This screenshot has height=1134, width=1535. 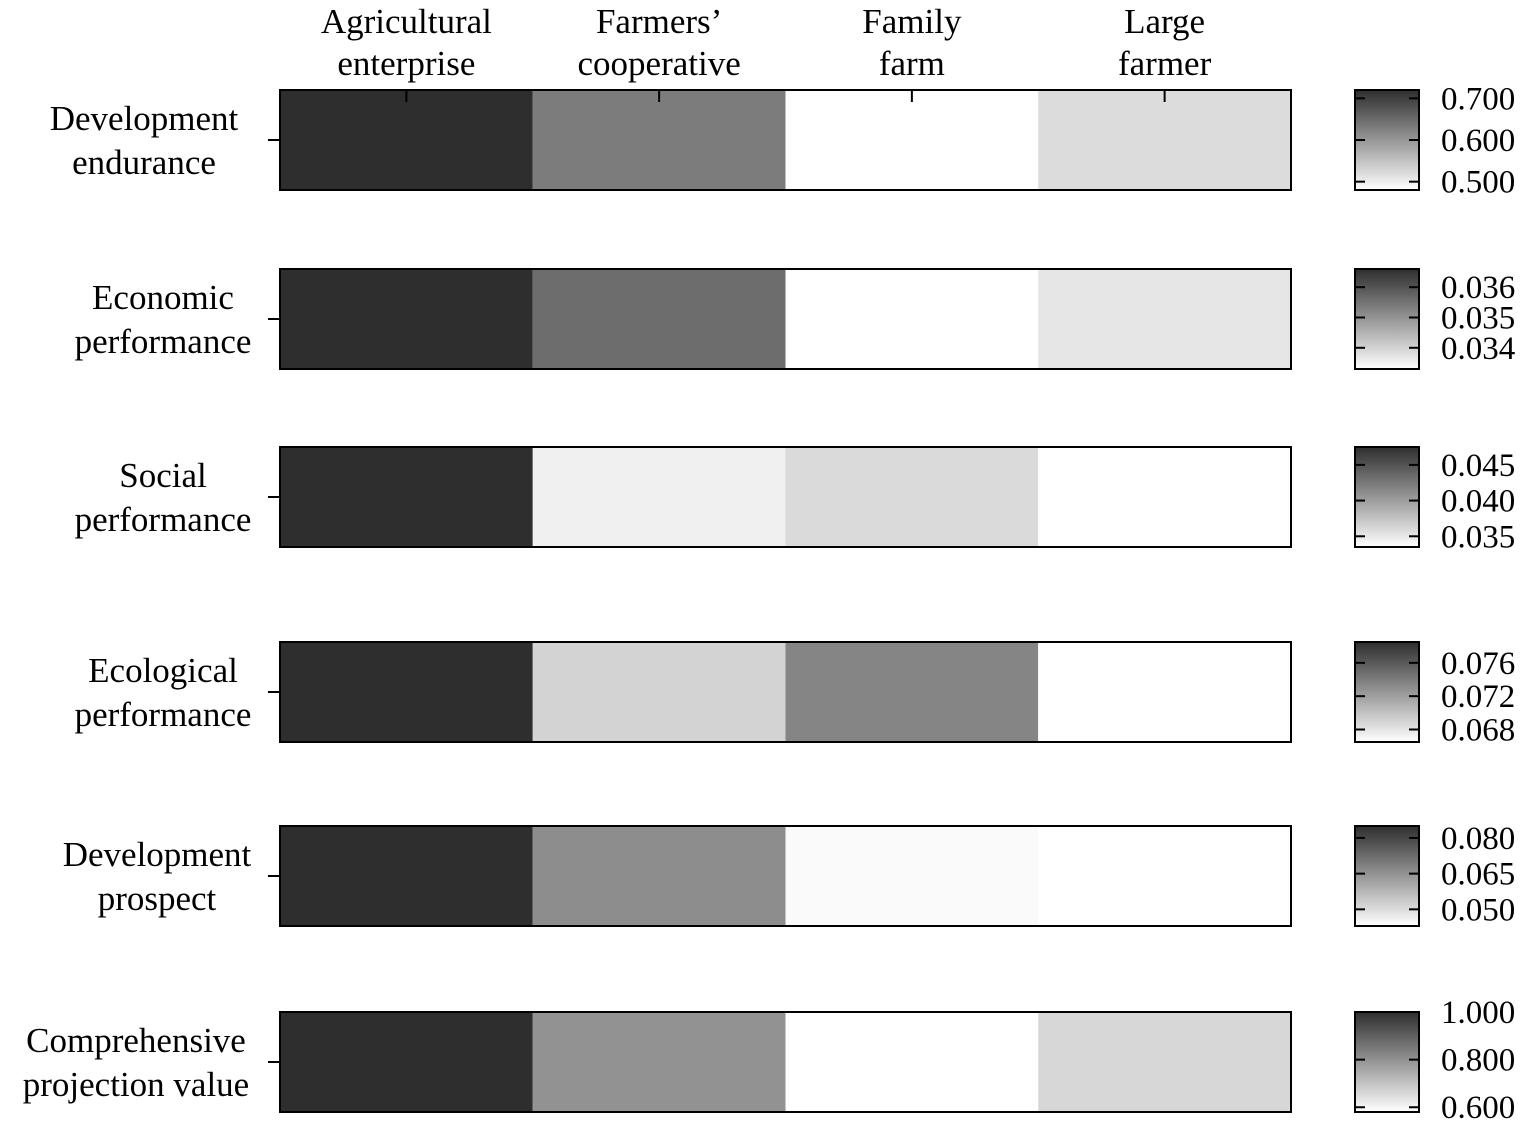 I want to click on legend-tick-label: 0.700, so click(x=1478, y=99).